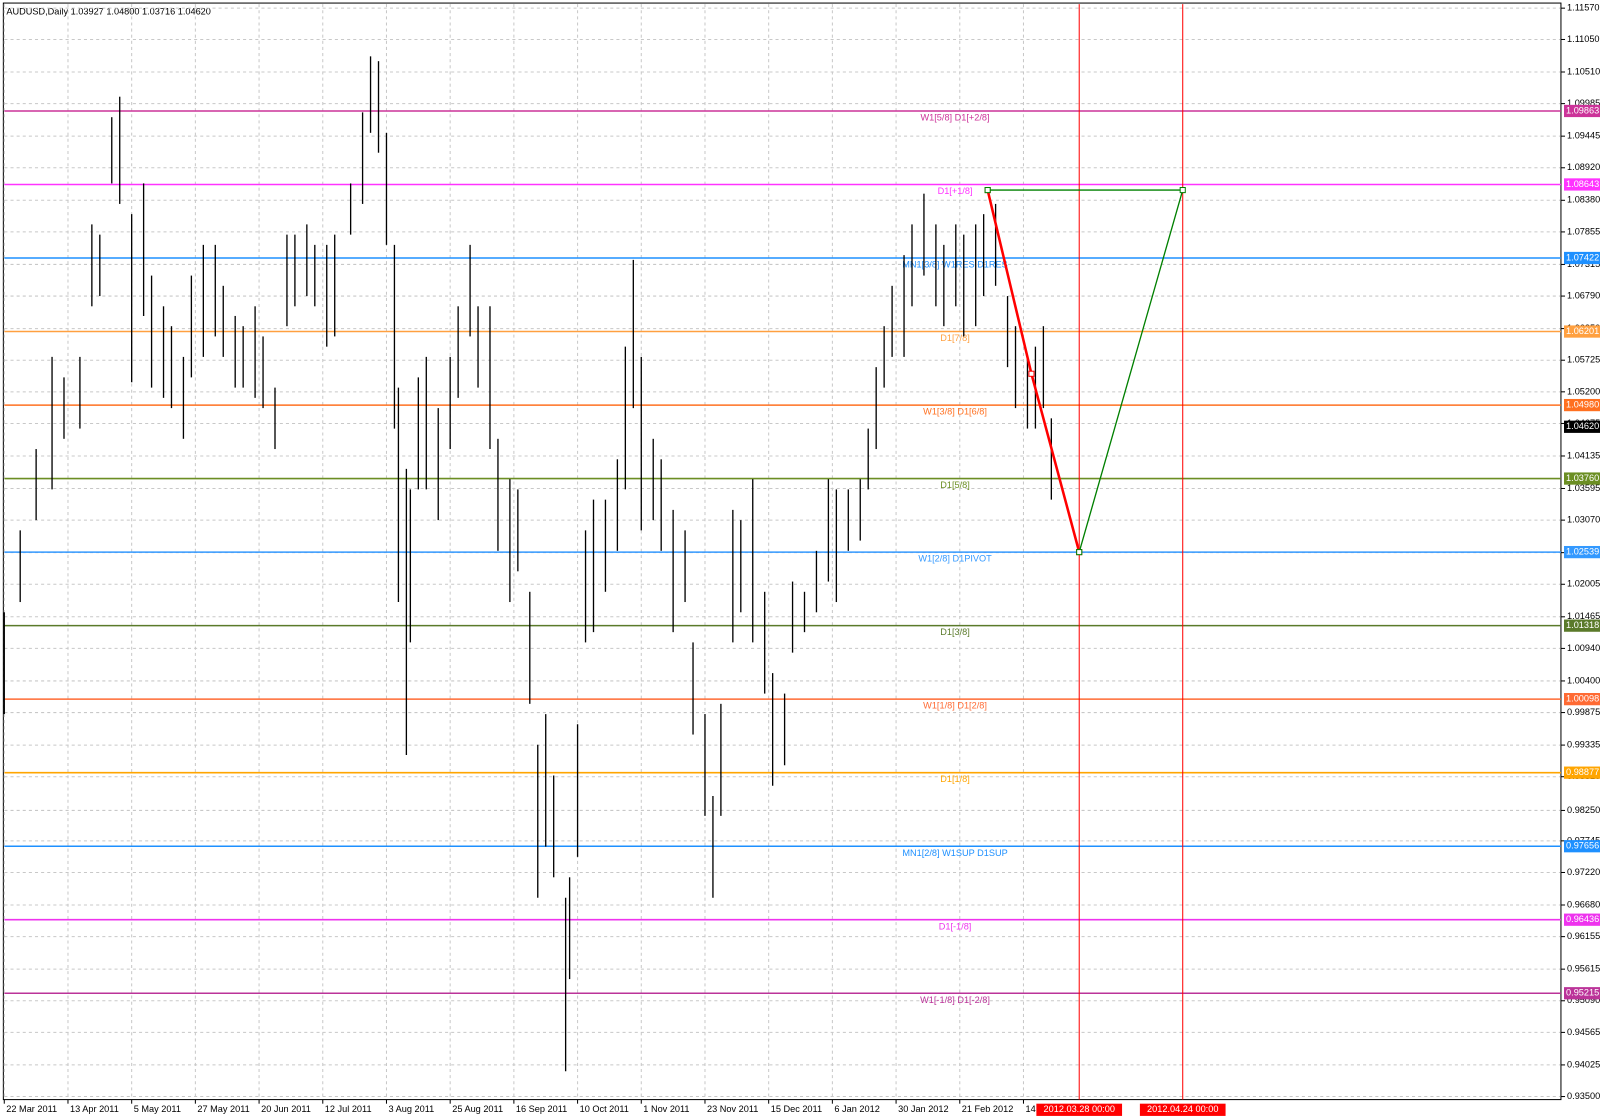  What do you see at coordinates (1583, 136) in the screenshot?
I see `y-tick-label: 1.09445` at bounding box center [1583, 136].